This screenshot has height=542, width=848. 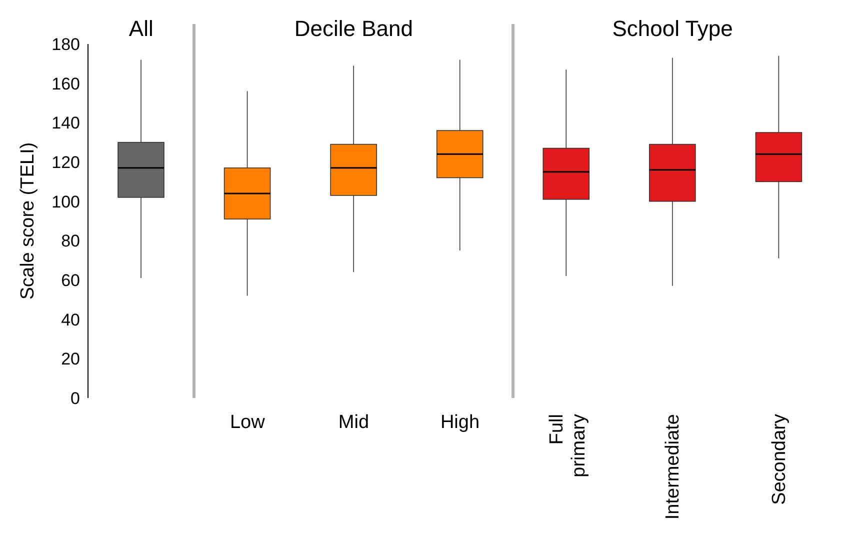 I want to click on x-tick-label: Mid, so click(x=354, y=422).